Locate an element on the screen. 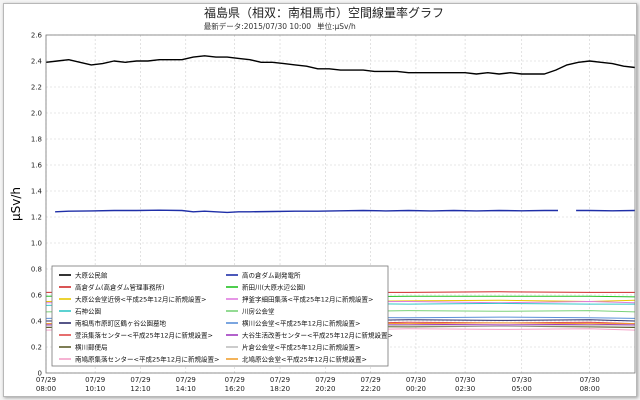 This screenshot has width=640, height=400. y-tick-label: 1.4 is located at coordinates (37, 192).